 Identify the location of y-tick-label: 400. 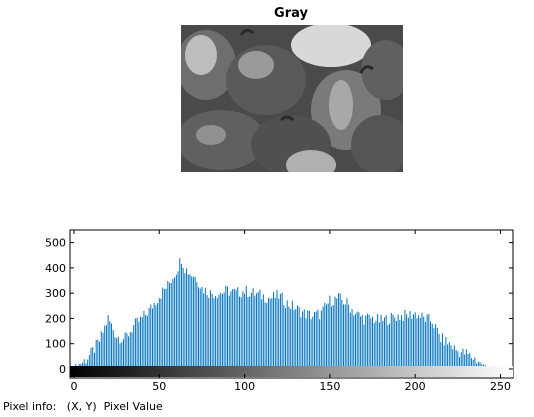
(55, 268).